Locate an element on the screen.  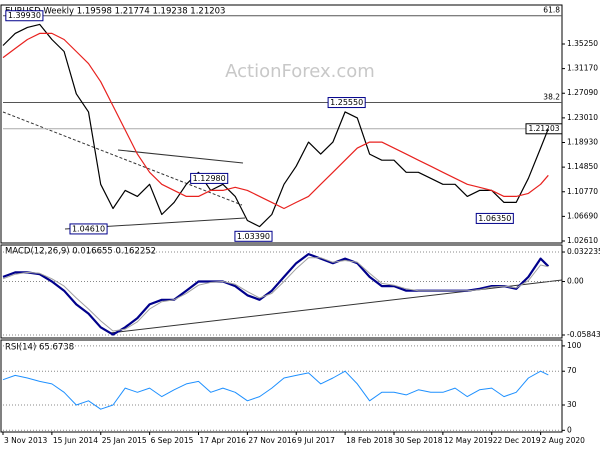
y-tick-label: 1.31170 is located at coordinates (582, 68).